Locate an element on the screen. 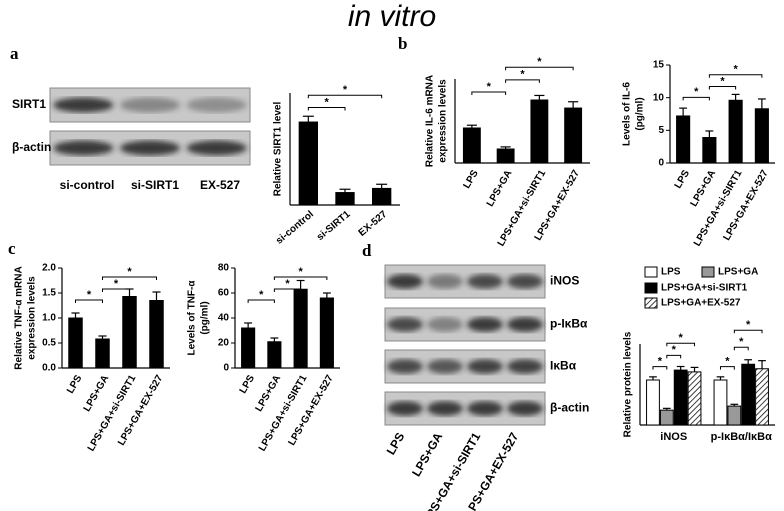  y-axis-label: expression levels is located at coordinates (32, 318).